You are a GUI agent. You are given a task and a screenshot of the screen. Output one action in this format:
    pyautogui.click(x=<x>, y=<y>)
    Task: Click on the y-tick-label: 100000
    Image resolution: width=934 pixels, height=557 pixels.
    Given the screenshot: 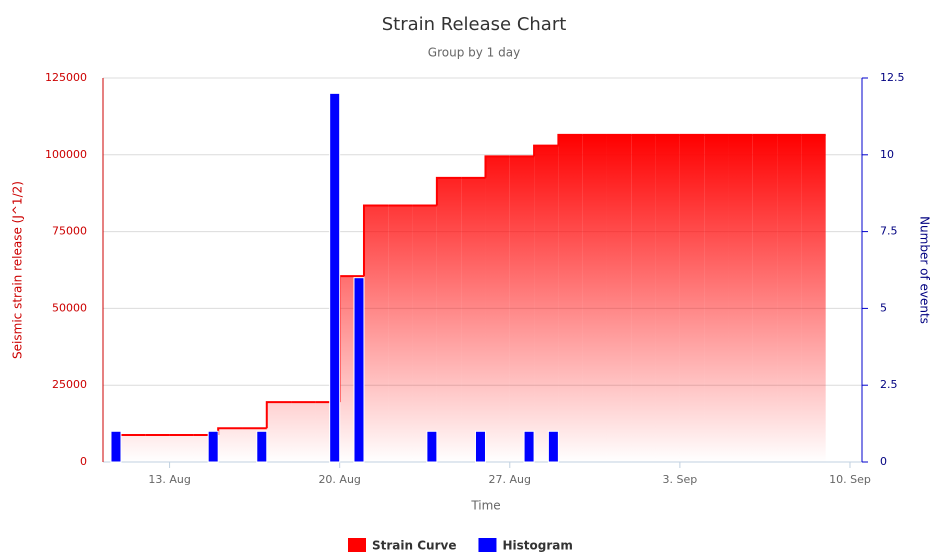 What is the action you would take?
    pyautogui.click(x=66, y=154)
    